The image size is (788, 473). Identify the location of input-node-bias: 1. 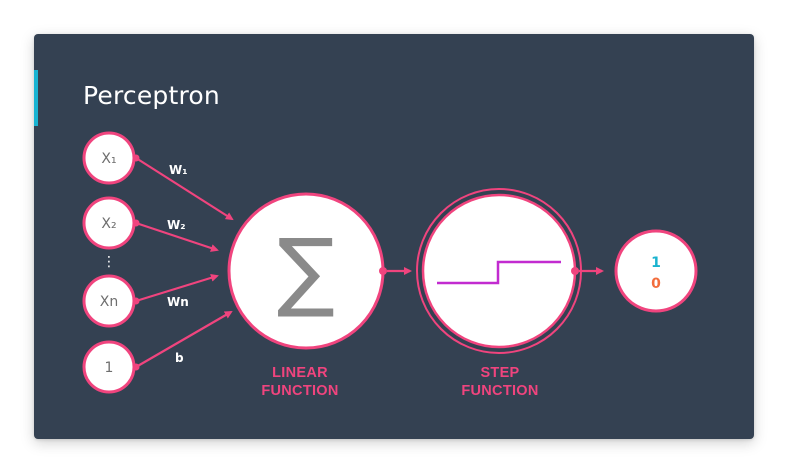
(109, 367).